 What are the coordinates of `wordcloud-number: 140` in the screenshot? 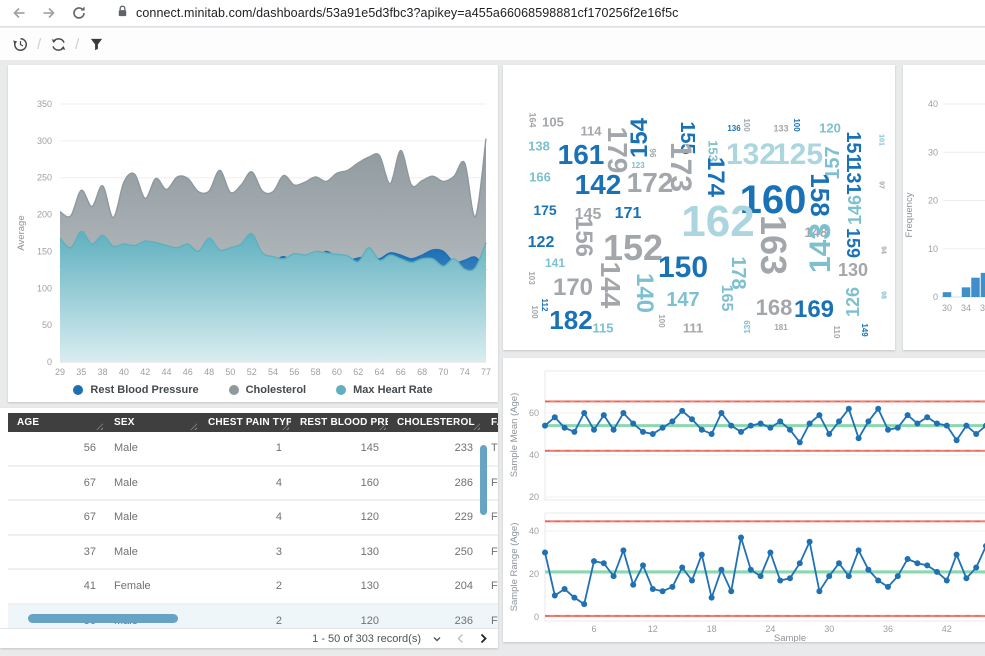 It's located at (644, 293).